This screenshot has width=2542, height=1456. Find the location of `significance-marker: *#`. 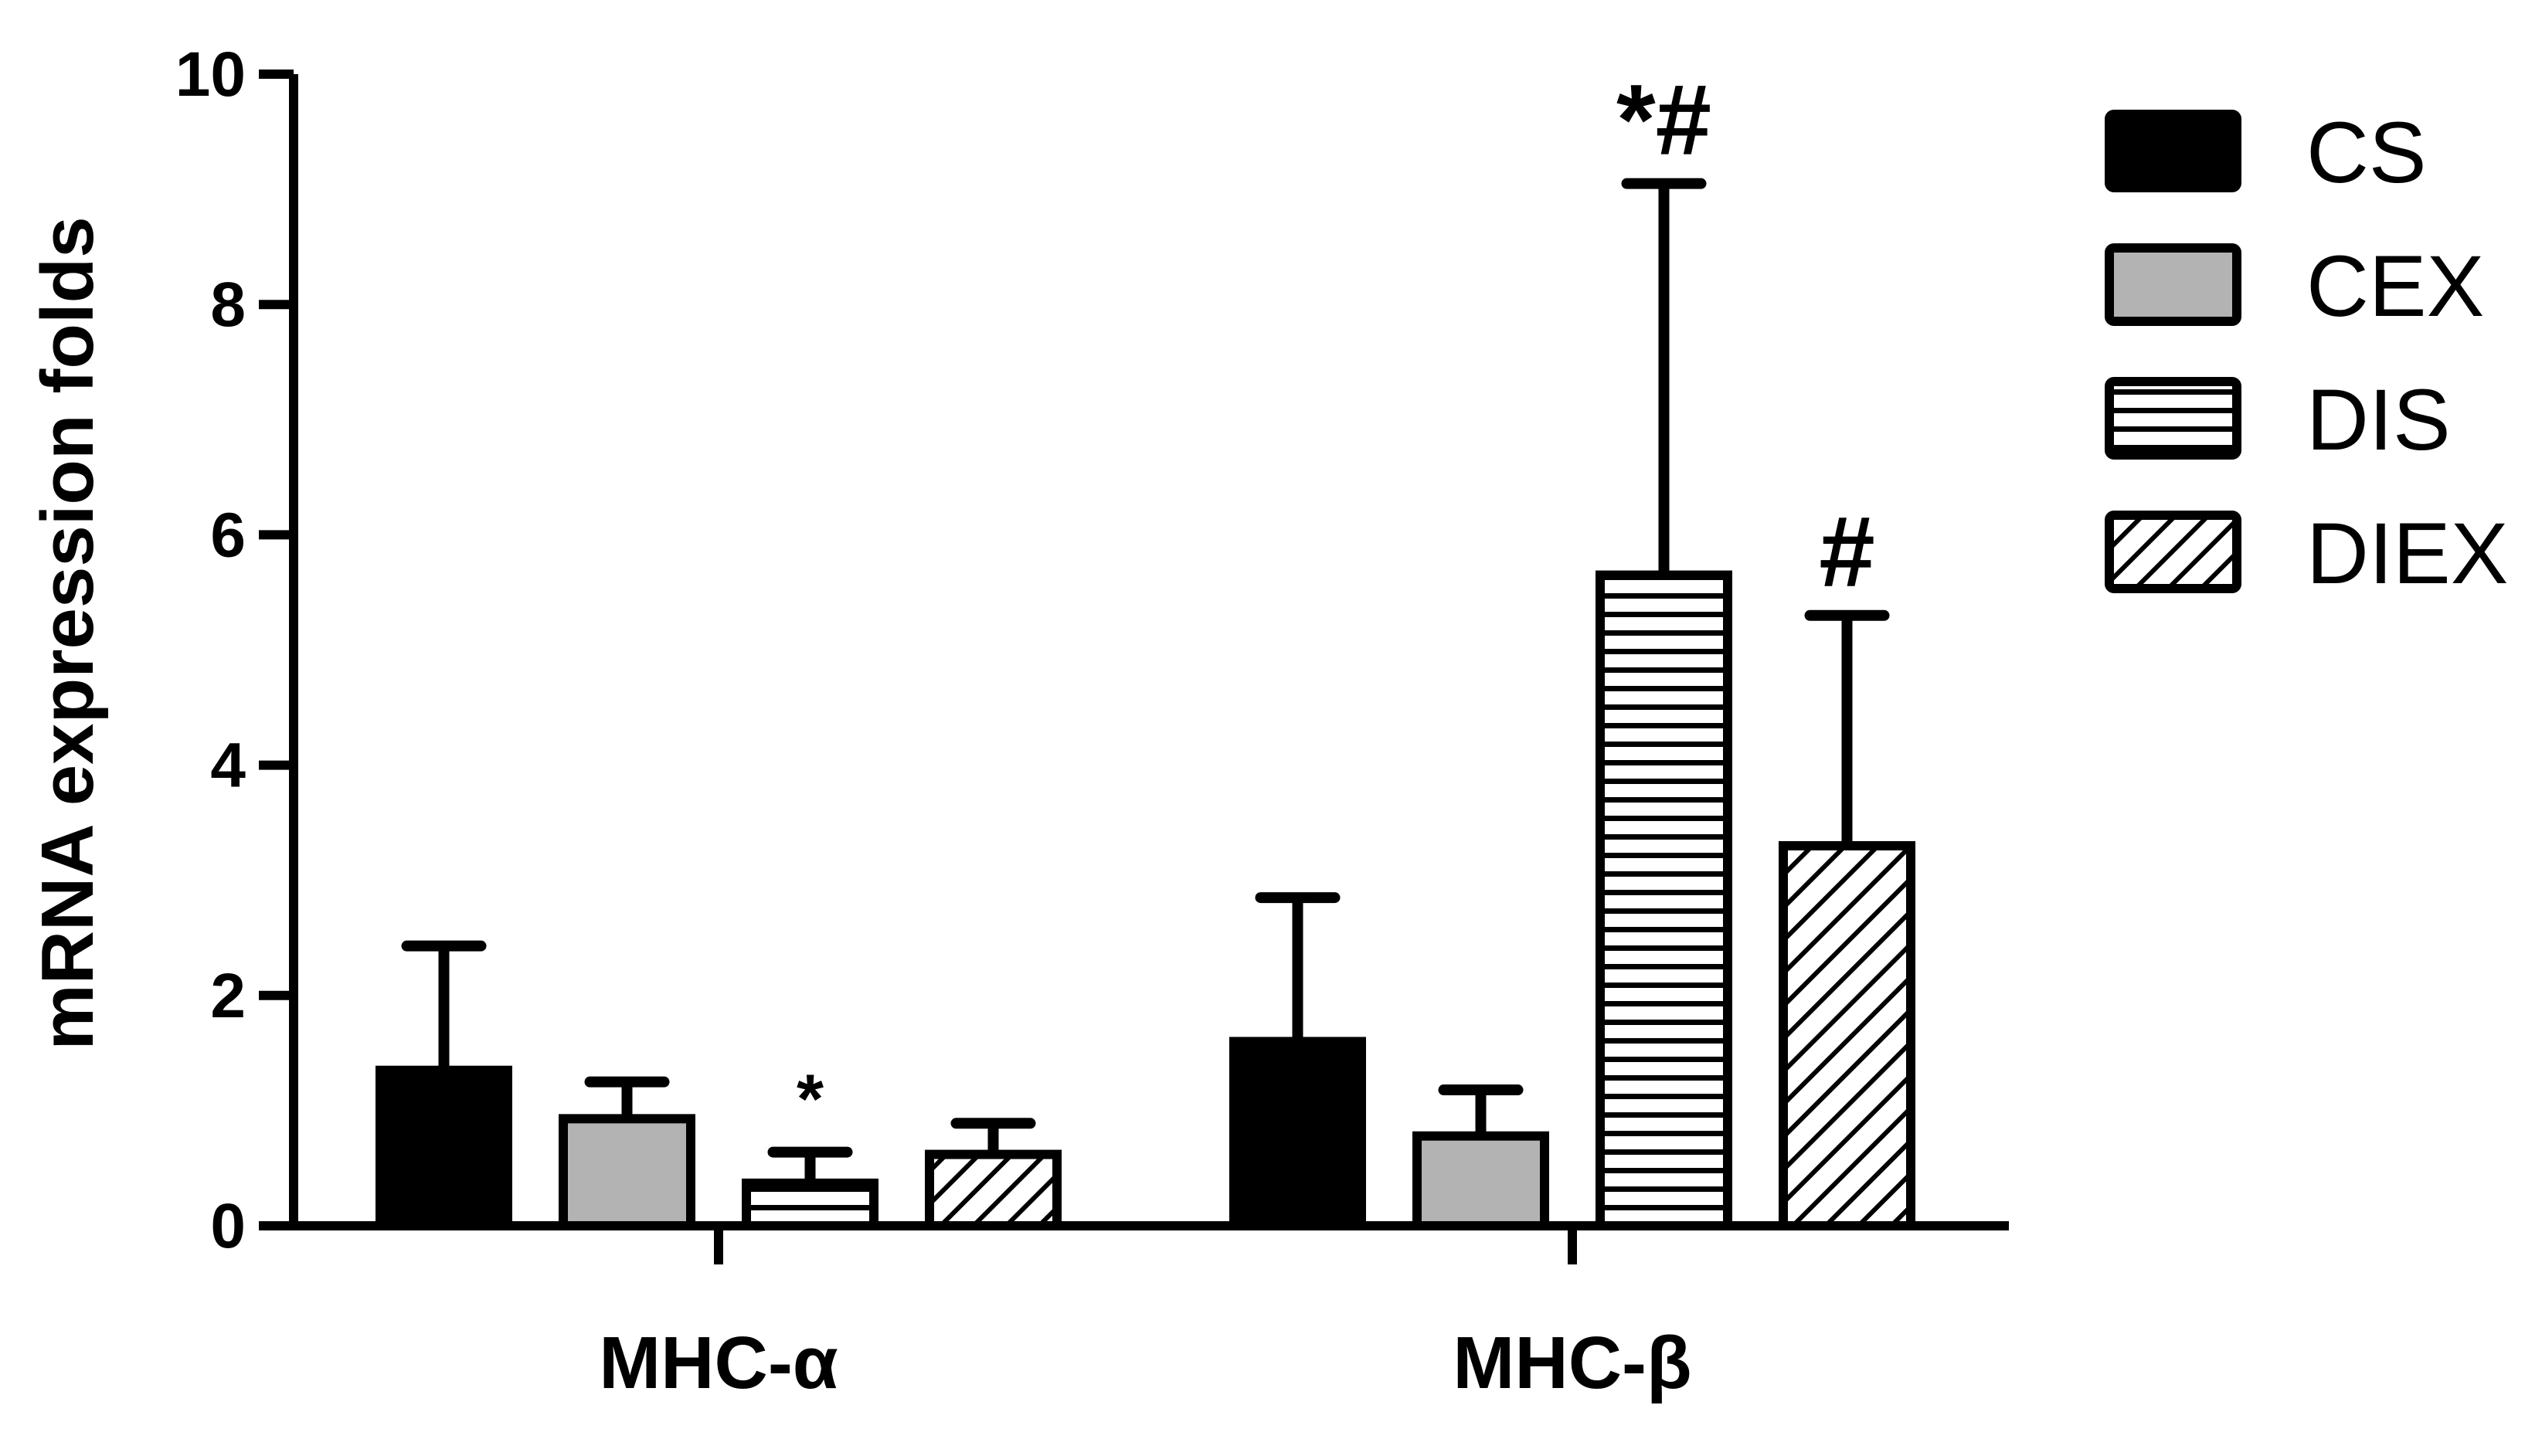

significance-marker: *# is located at coordinates (1663, 120).